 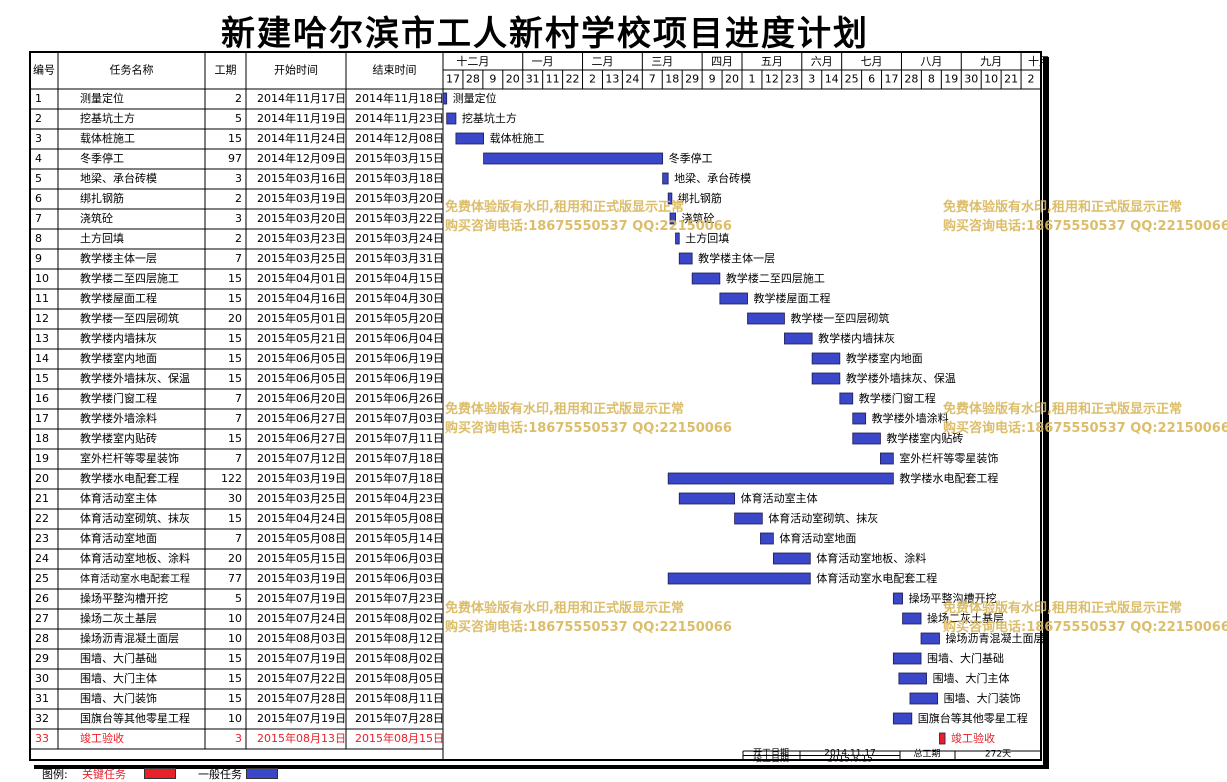 I want to click on task-duration: 5, so click(x=238, y=118).